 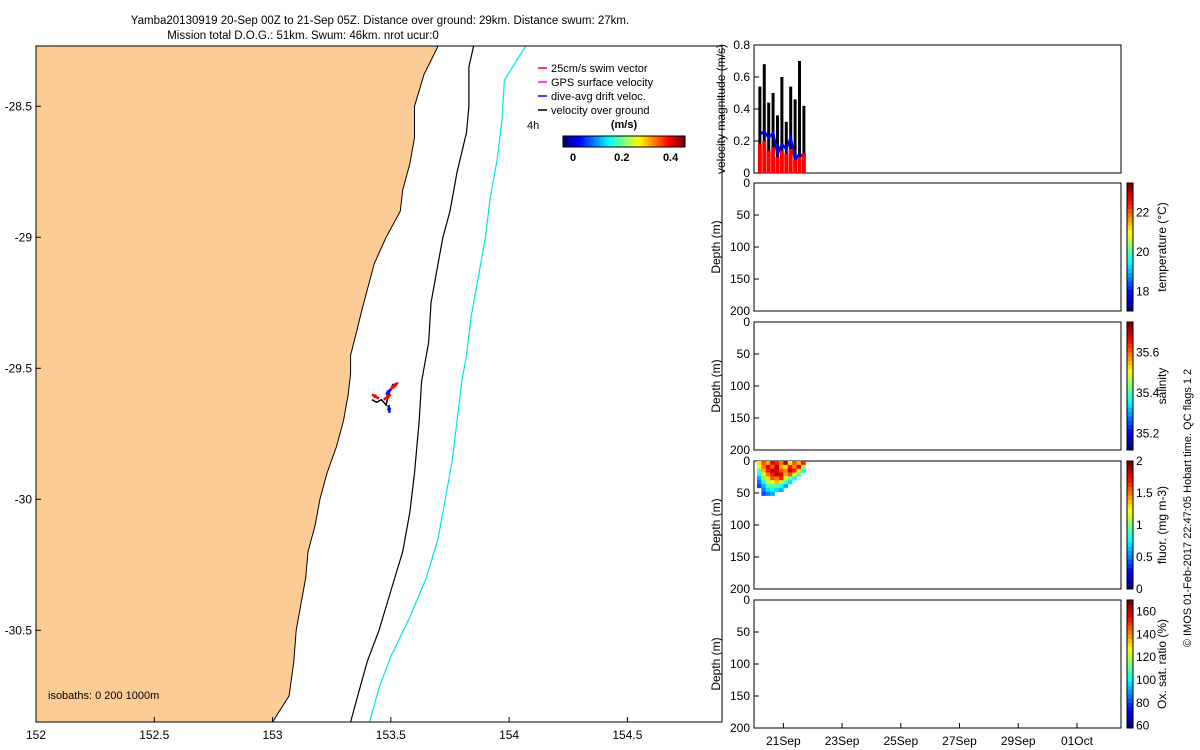 What do you see at coordinates (388, 392) in the screenshot?
I see `drift-vector-head` at bounding box center [388, 392].